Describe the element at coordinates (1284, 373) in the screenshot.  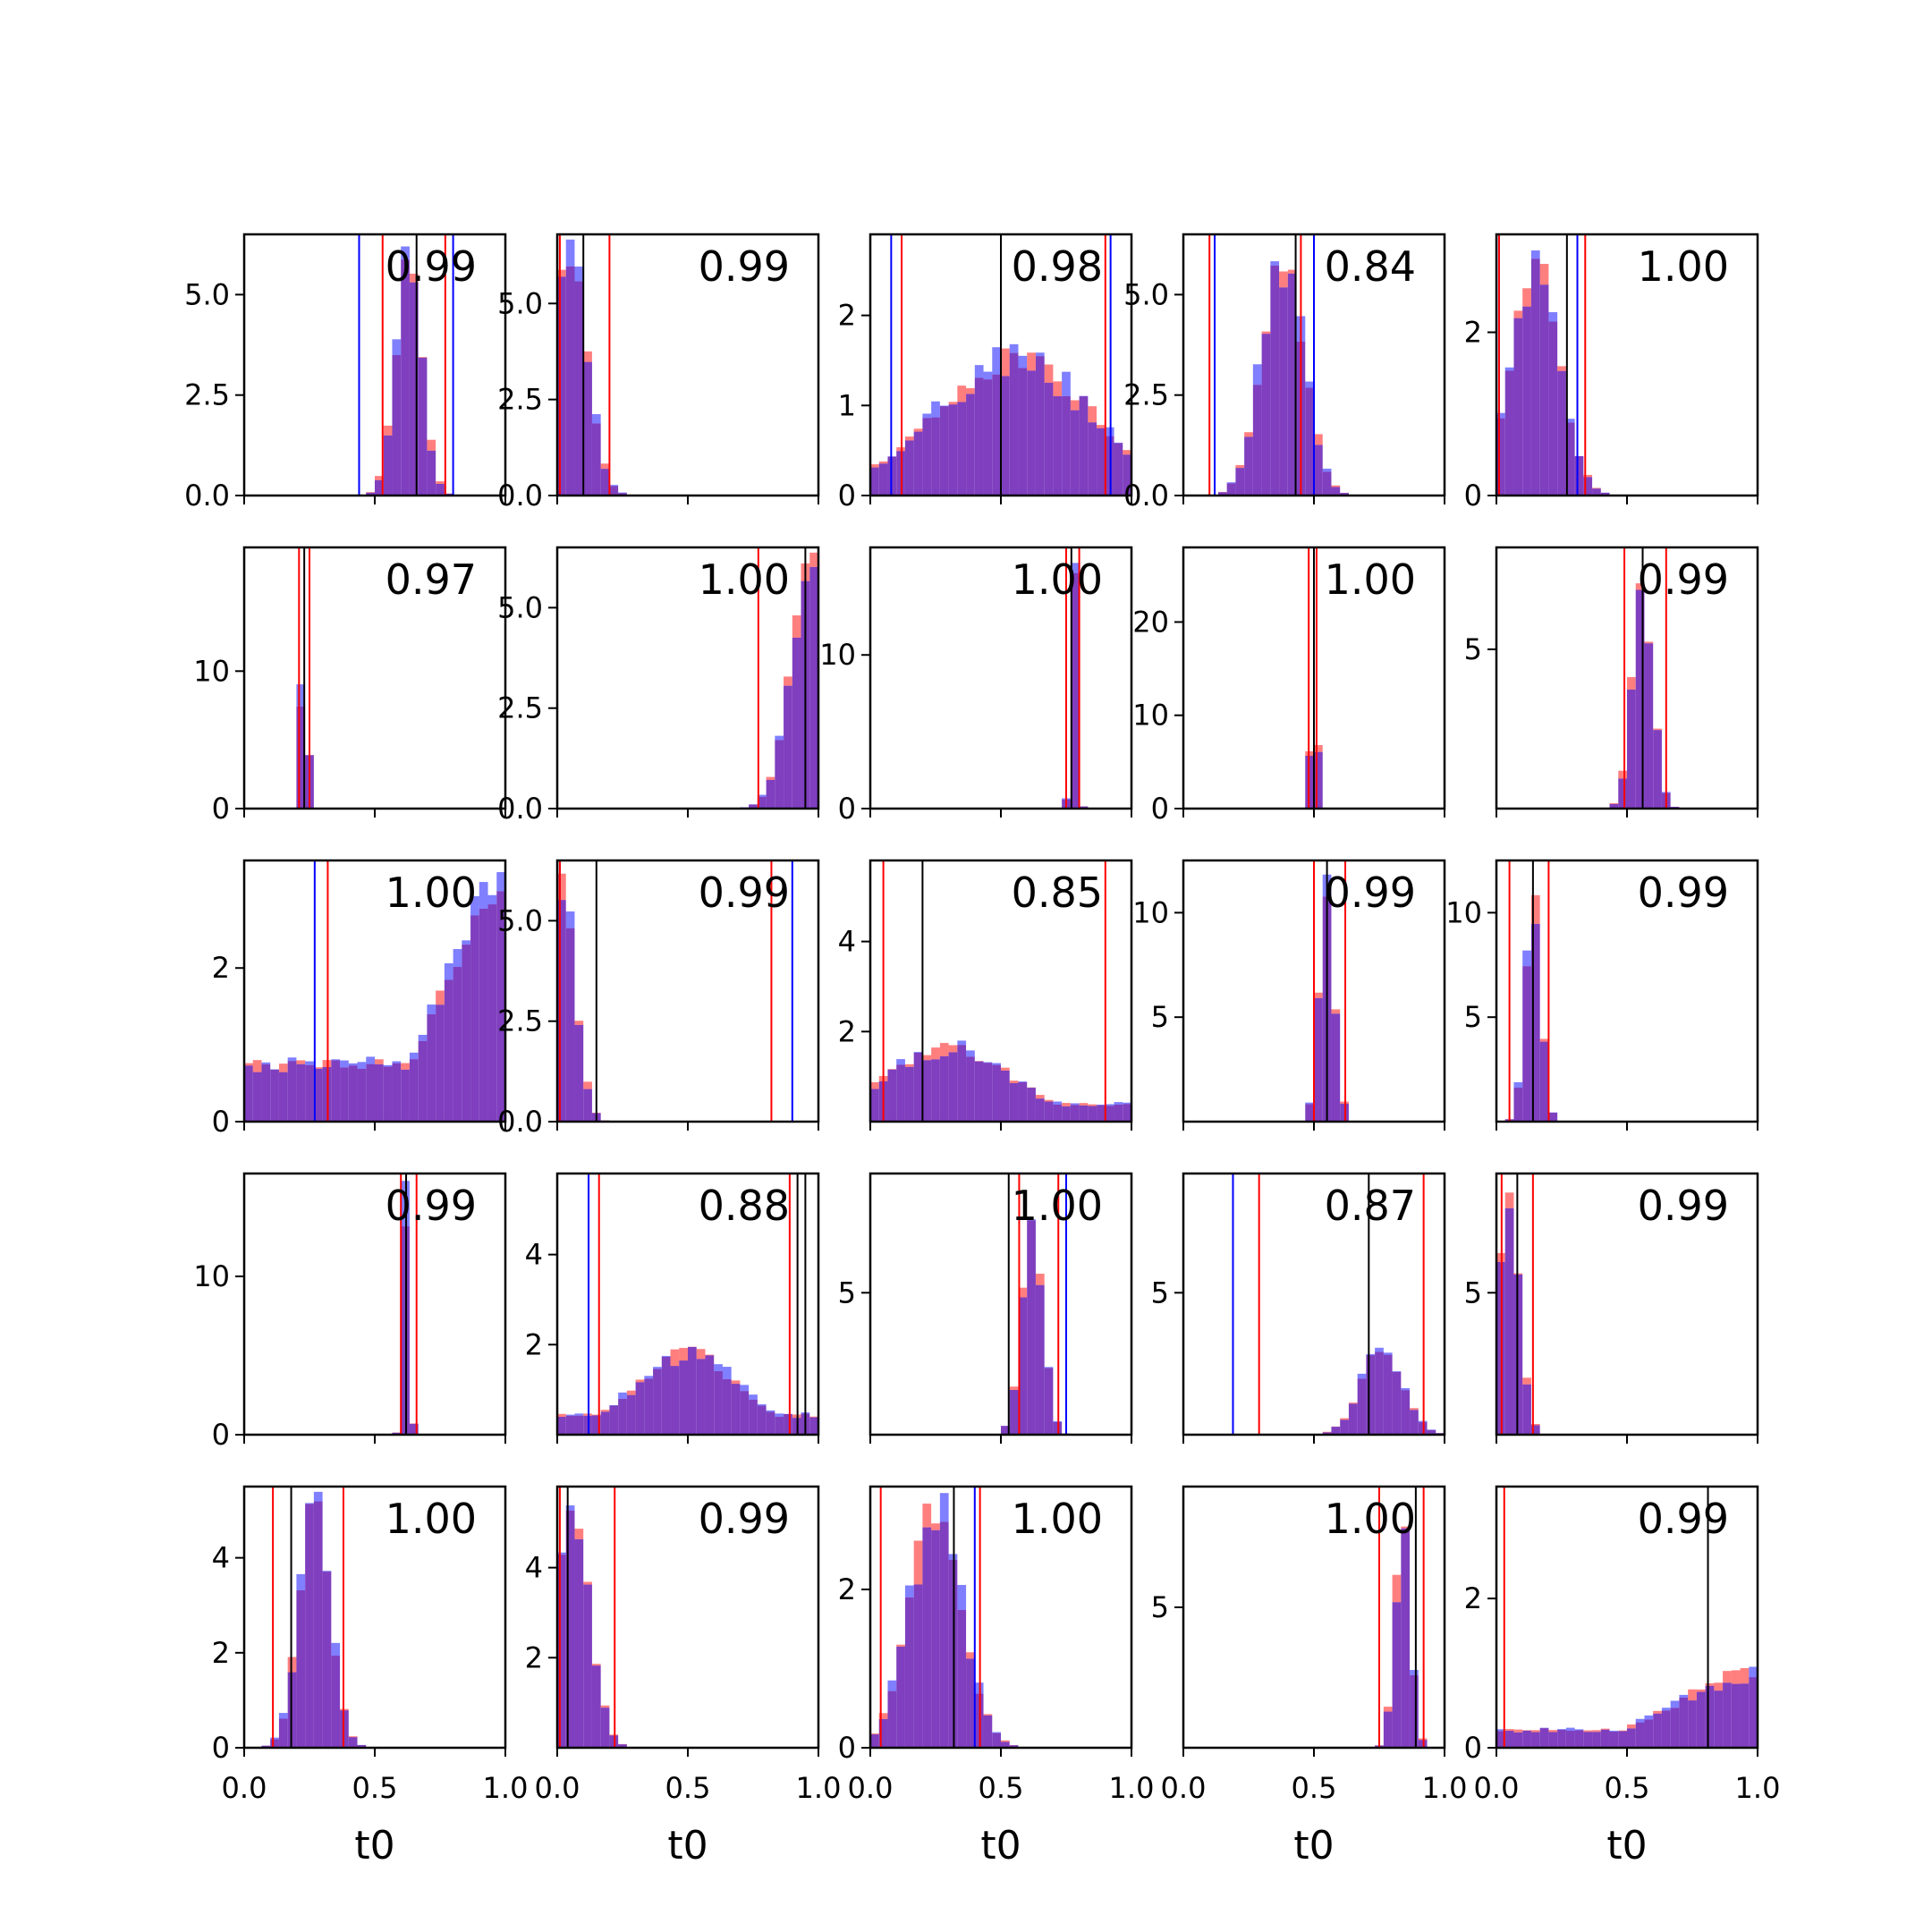
I see `panel-r0-c3: 0.0 2.5 5.0 0.84` at that location.